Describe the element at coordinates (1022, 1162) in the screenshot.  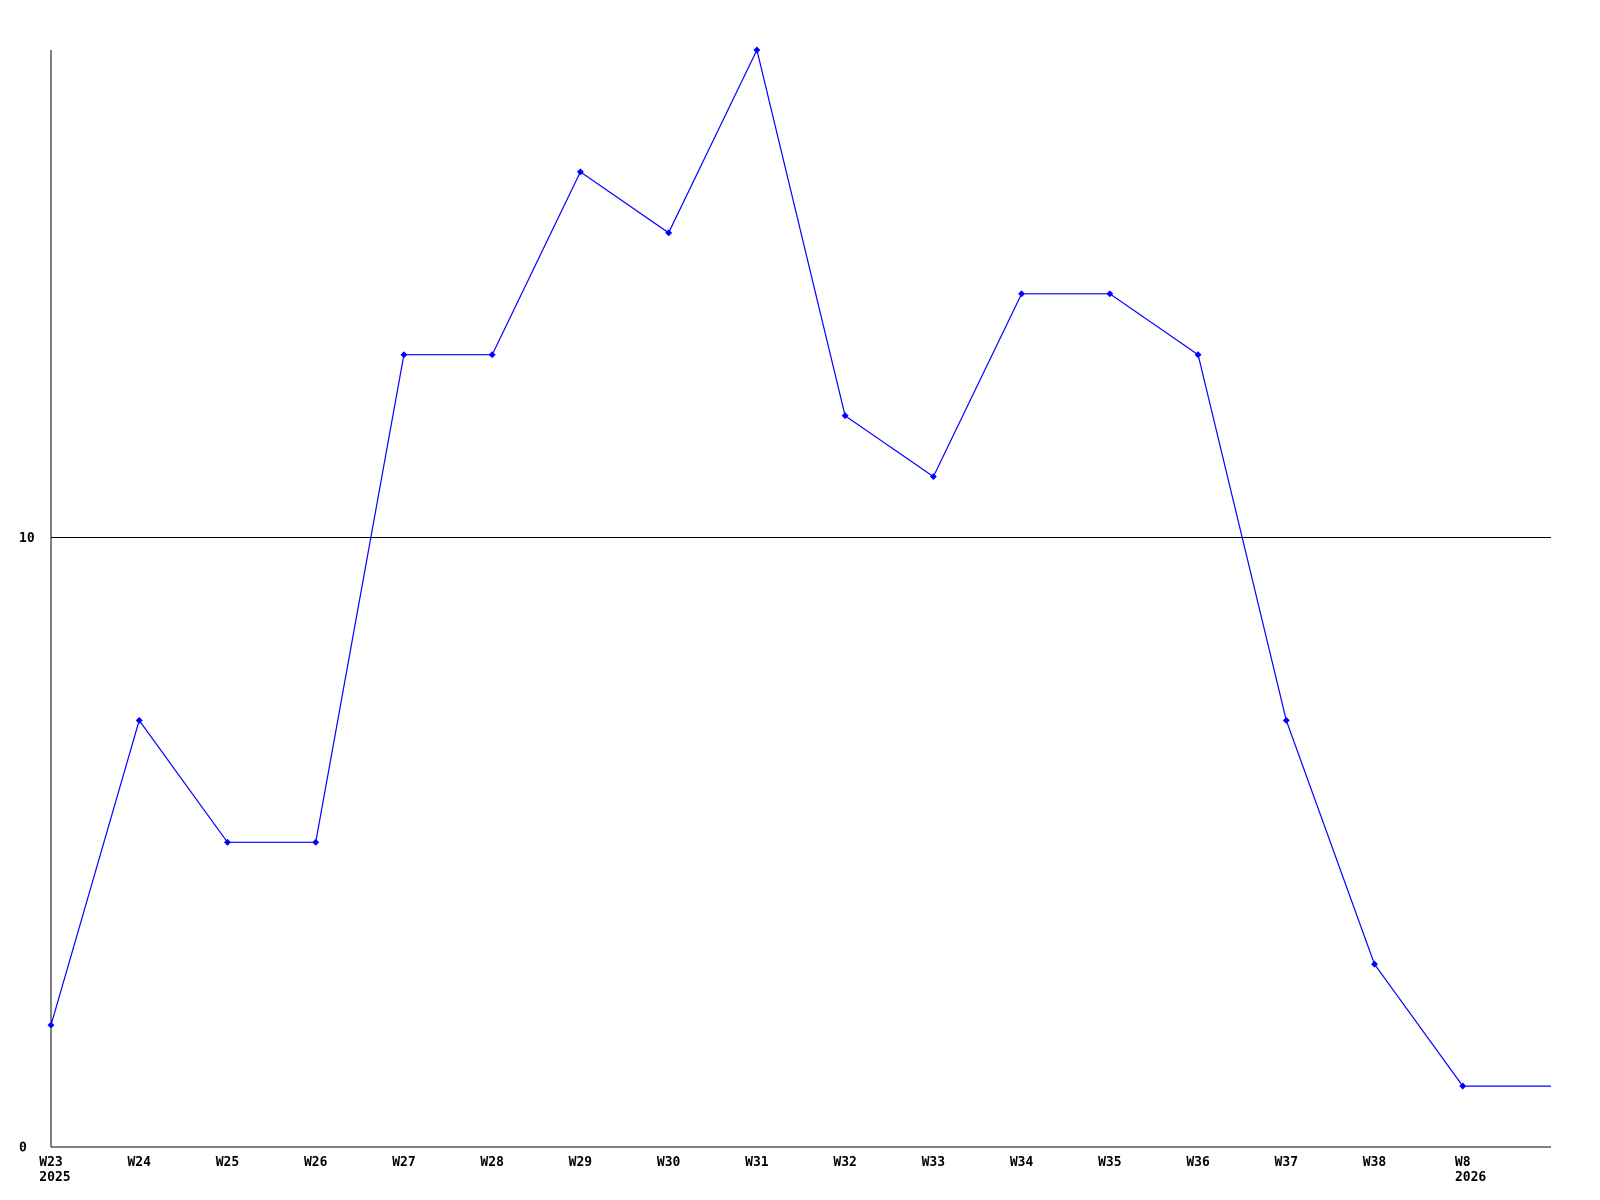
I see `x-tick-label: W34` at that location.